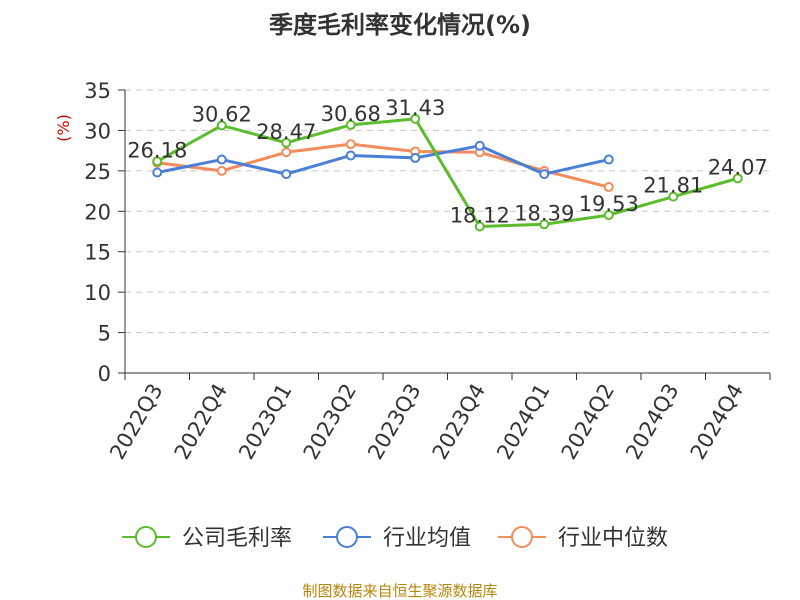 Image resolution: width=800 pixels, height=600 pixels. I want to click on x-tick-label: 2022Q4, so click(201, 422).